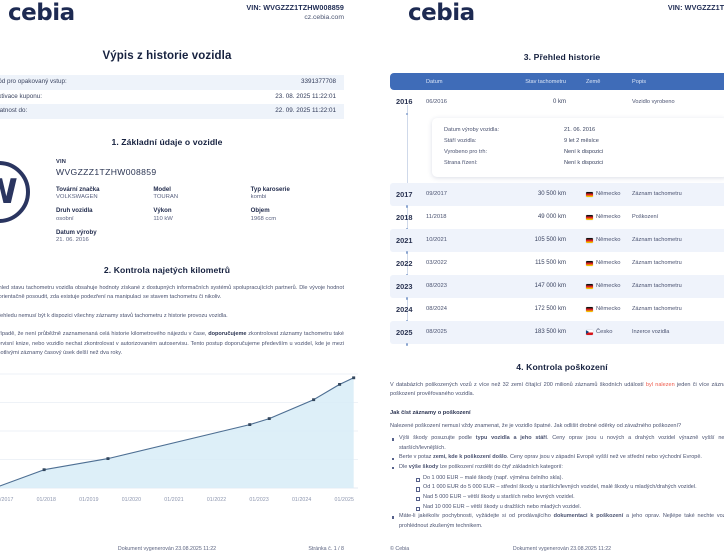 The height and width of the screenshot is (560, 724). What do you see at coordinates (651, 332) in the screenshot?
I see `row-description: Inzerce vozidla` at bounding box center [651, 332].